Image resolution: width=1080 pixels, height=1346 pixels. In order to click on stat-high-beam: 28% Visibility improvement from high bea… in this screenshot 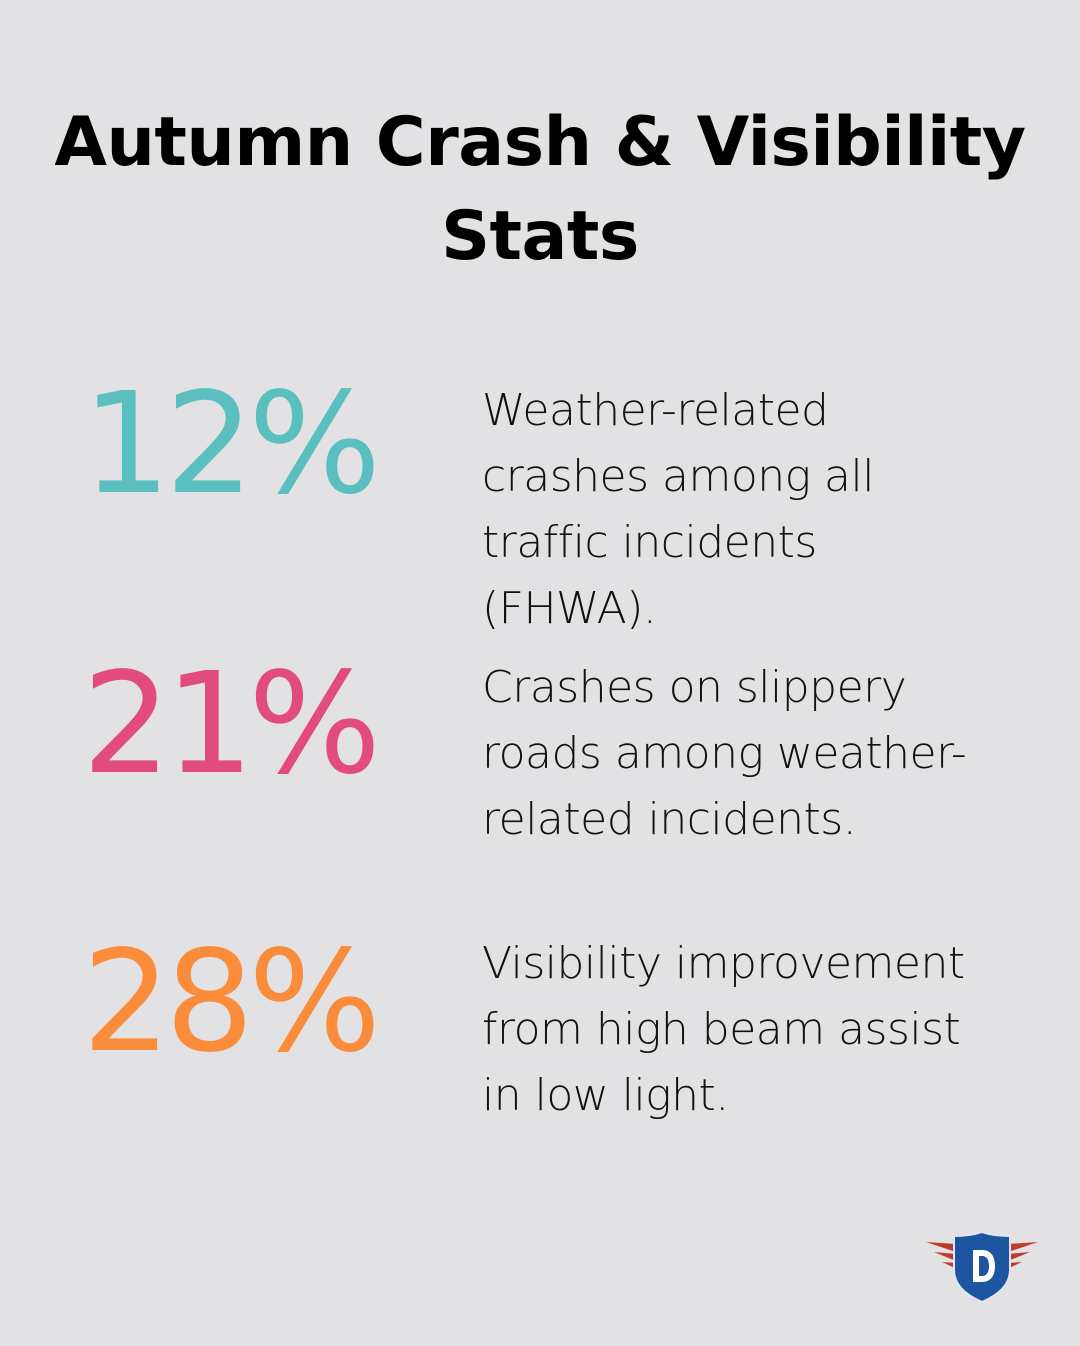, I will do `click(540, 1028)`.